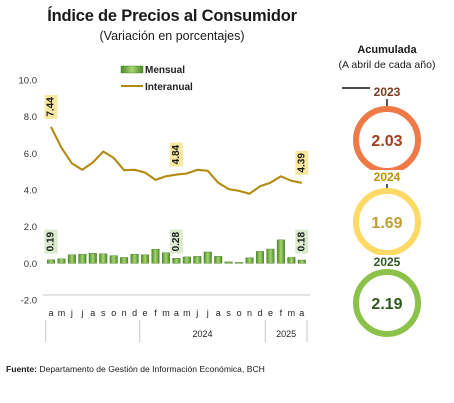 This screenshot has width=454, height=403. Describe the element at coordinates (386, 141) in the screenshot. I see `accumulated-value: 2.03` at that location.